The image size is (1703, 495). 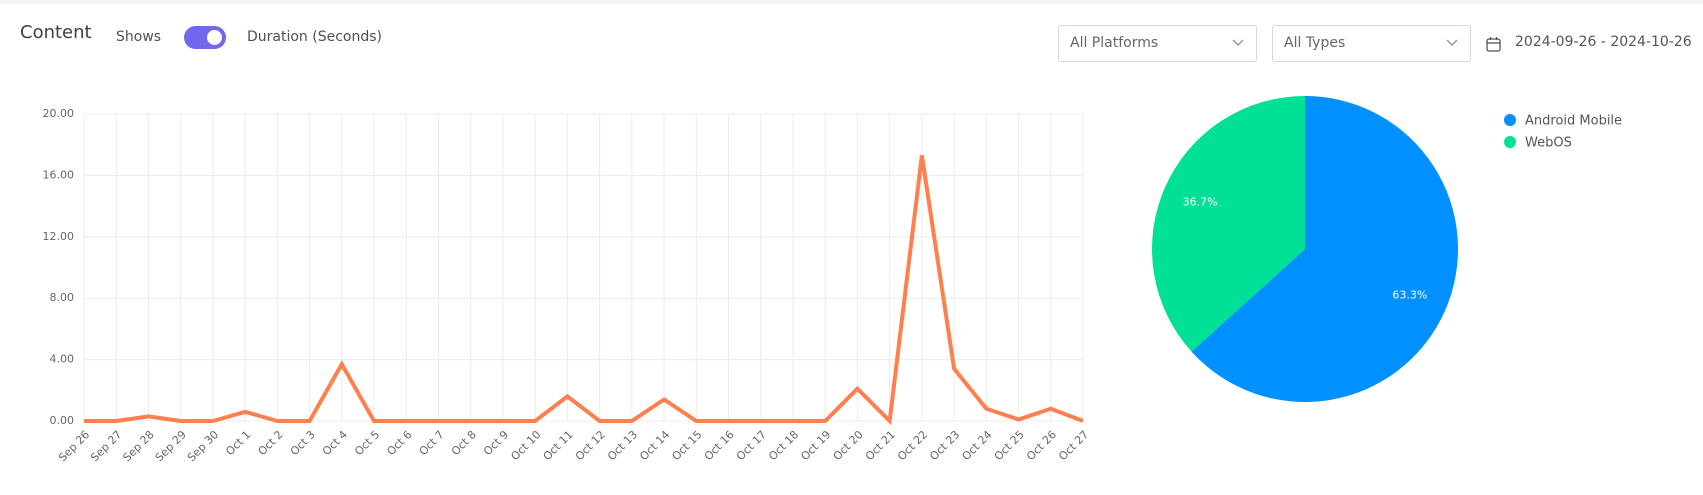 I want to click on x-tick-label: Oct 1, so click(x=238, y=443).